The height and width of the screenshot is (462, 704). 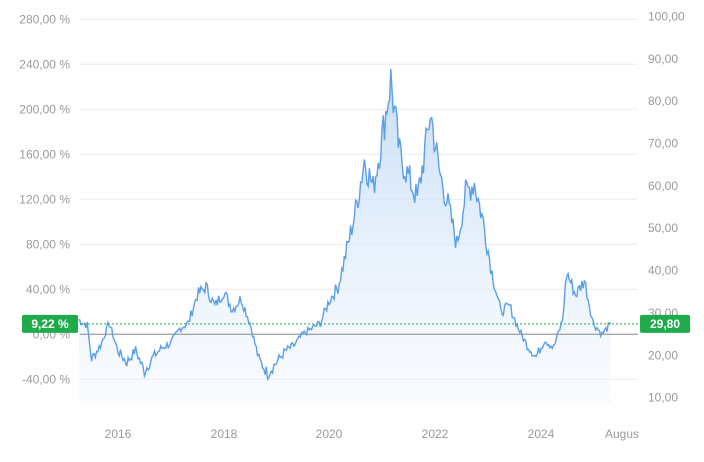 I want to click on y-right-tick-label: 100,00, so click(x=666, y=16).